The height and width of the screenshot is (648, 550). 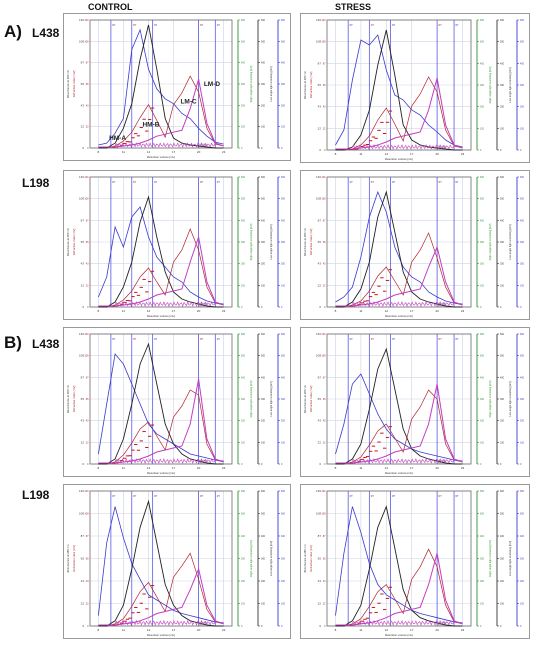 I want to click on left-tick-label: 108, so click(x=318, y=356).